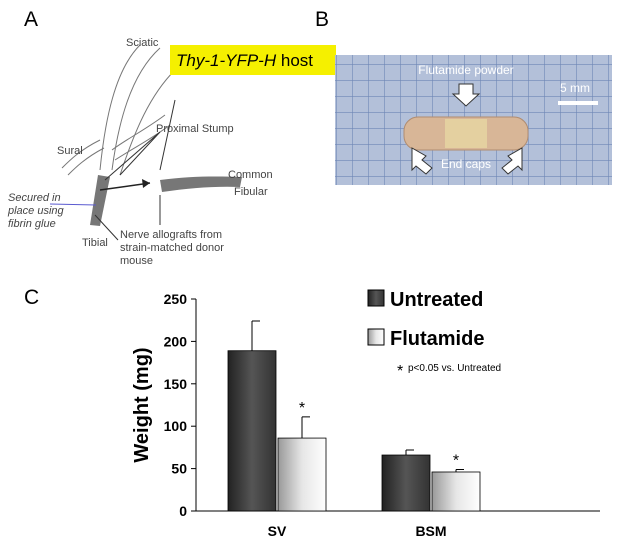 This screenshot has height=549, width=624. Describe the element at coordinates (34, 198) in the screenshot. I see `label: Secured in` at that location.